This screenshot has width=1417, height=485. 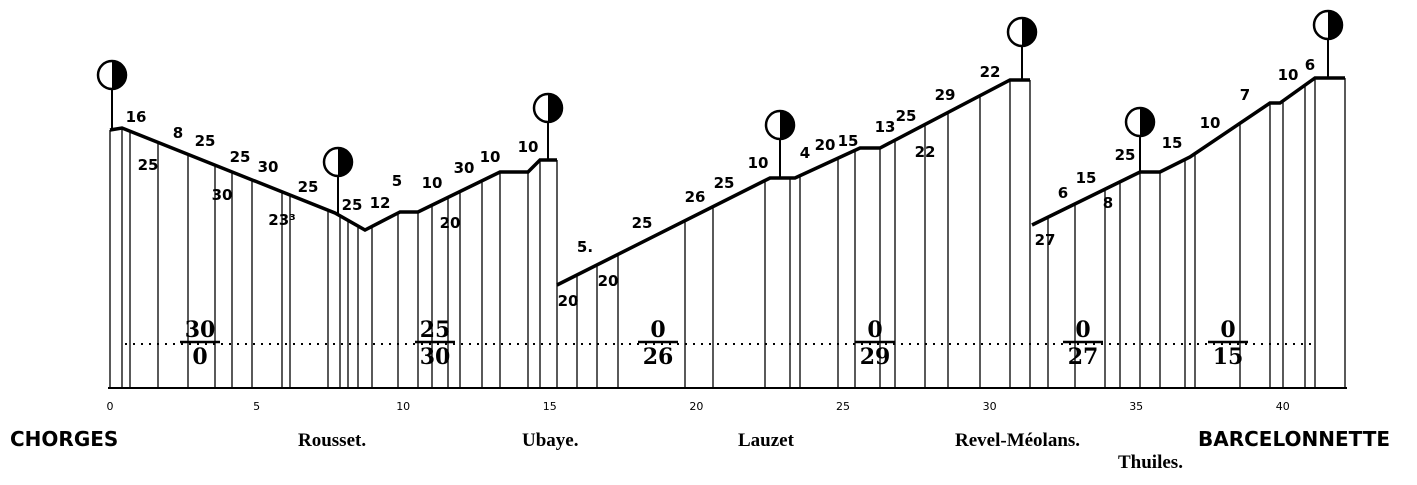 I want to click on distance-tick: 30, so click(x=990, y=406).